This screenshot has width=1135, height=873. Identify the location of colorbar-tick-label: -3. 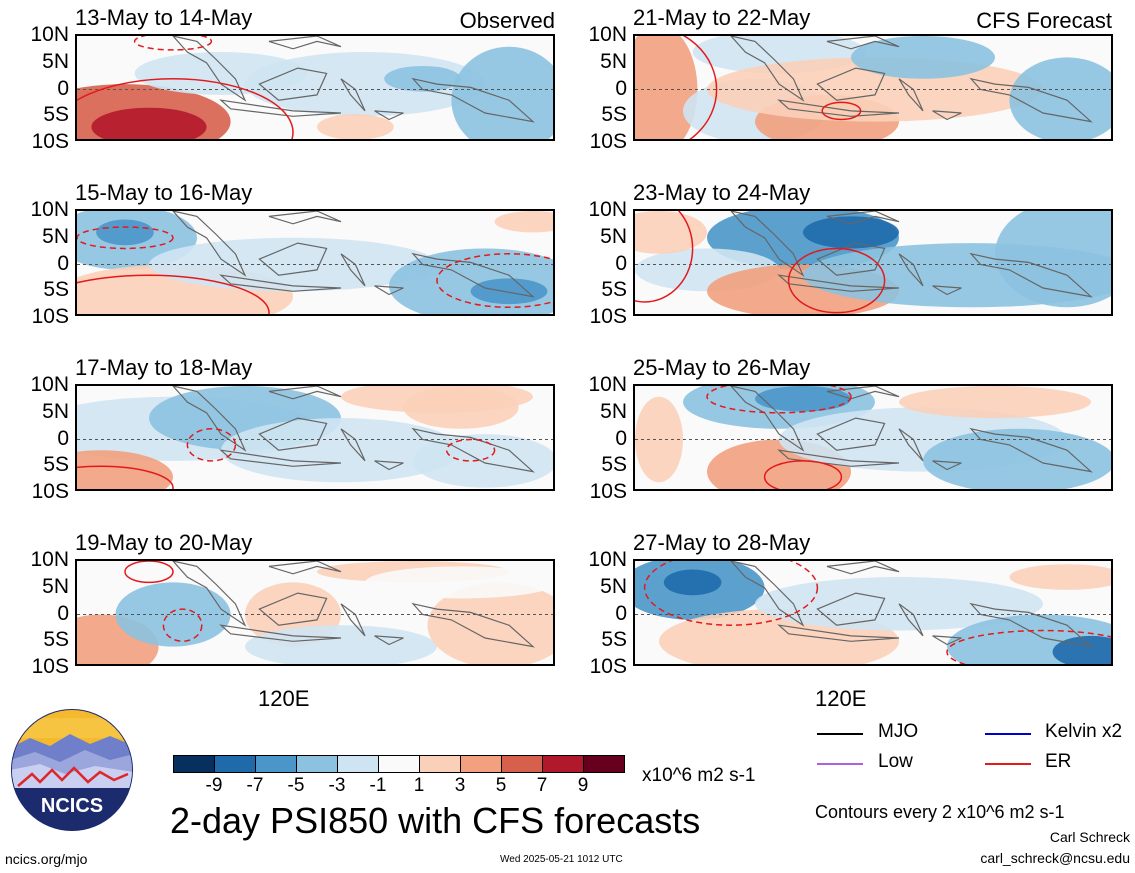
(337, 785).